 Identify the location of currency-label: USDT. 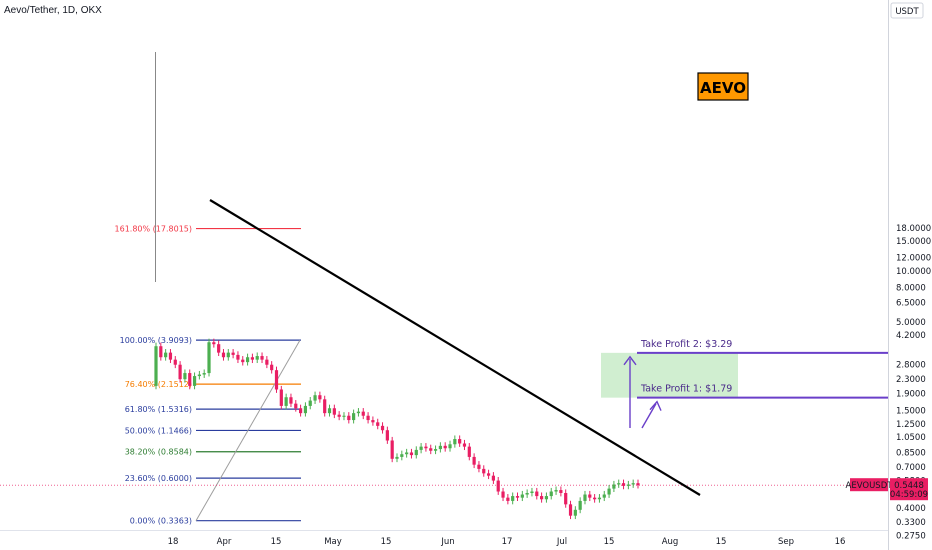
(907, 12).